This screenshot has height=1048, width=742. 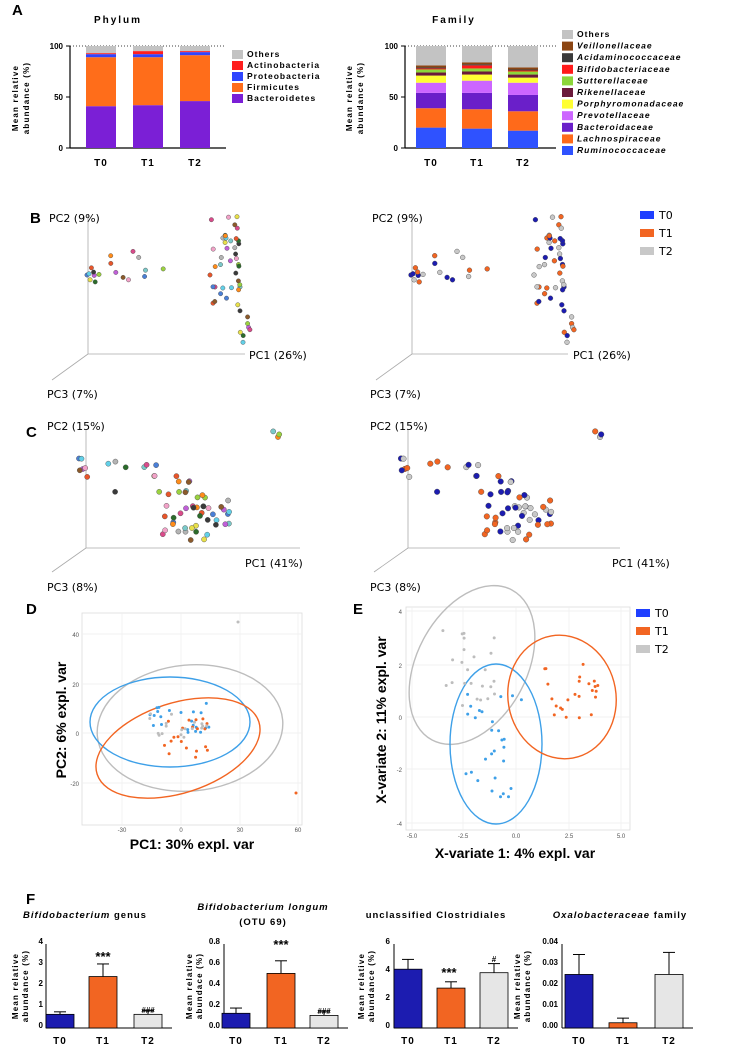 I want to click on phylum-legend-label-actinobacteria: Actinobacteria, so click(x=283, y=65).